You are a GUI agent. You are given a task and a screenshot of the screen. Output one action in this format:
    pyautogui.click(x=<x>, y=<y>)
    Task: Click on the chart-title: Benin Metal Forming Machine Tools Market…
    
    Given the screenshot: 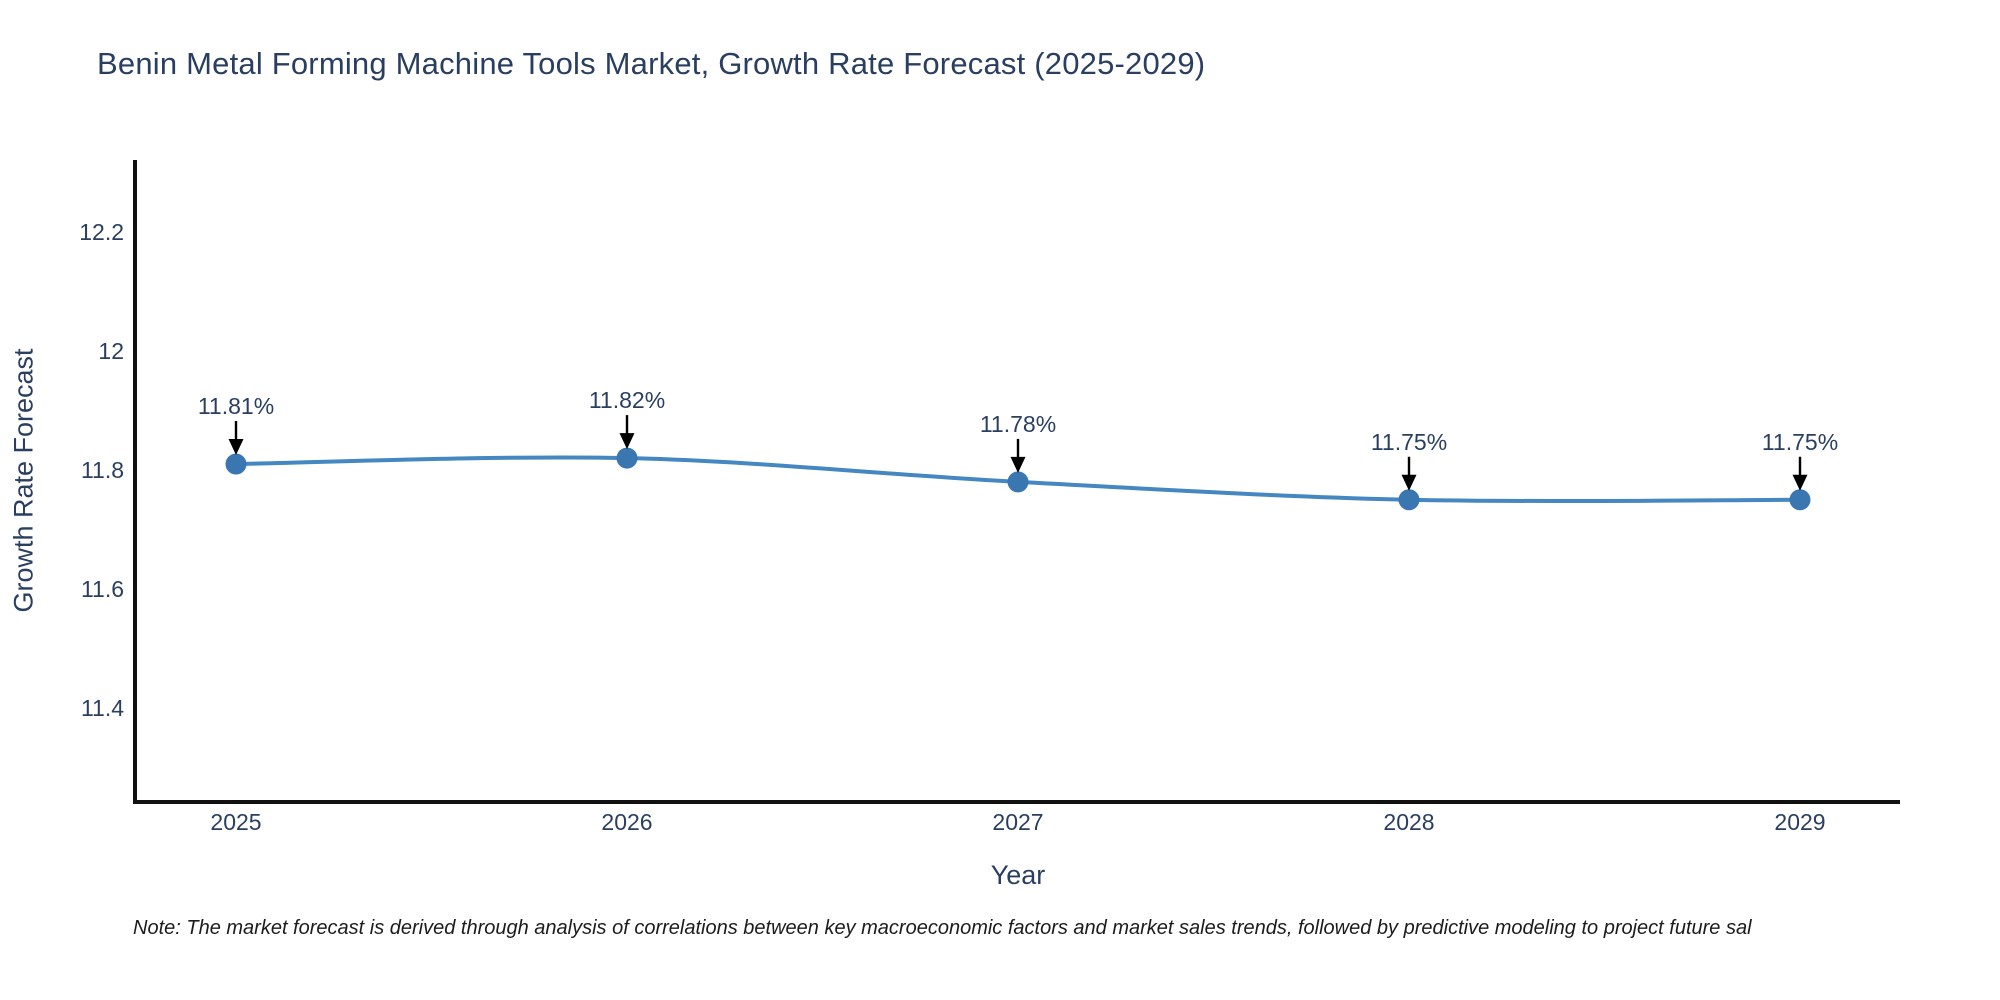 What is the action you would take?
    pyautogui.click(x=651, y=63)
    